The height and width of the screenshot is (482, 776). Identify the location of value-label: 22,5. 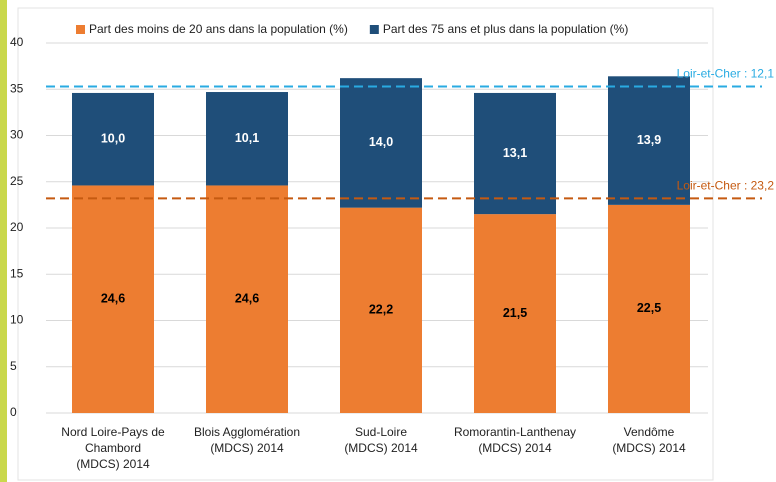
(649, 308).